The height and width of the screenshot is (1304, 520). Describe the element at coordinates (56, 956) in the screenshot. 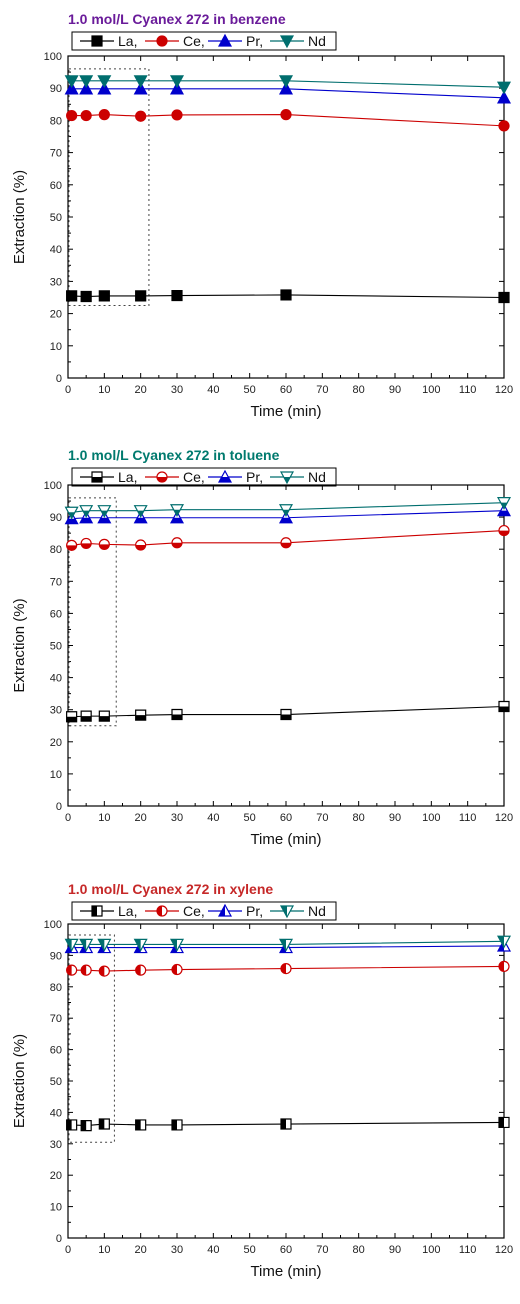

I see `y-tick-label: 90` at that location.